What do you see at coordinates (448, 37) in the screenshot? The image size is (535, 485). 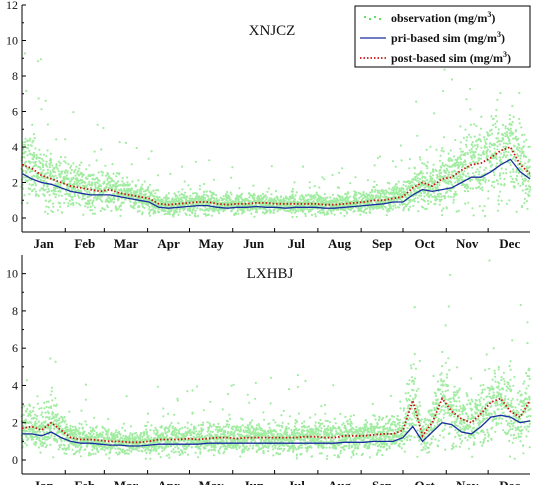 I see `legend-entry: pri-based sim (mg/m3)` at bounding box center [448, 37].